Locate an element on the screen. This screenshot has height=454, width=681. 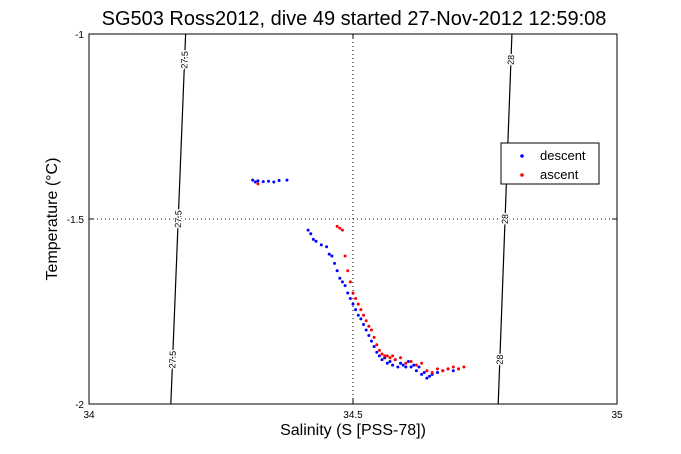
y-axis-label: Temperature (°C) is located at coordinates (52, 219).